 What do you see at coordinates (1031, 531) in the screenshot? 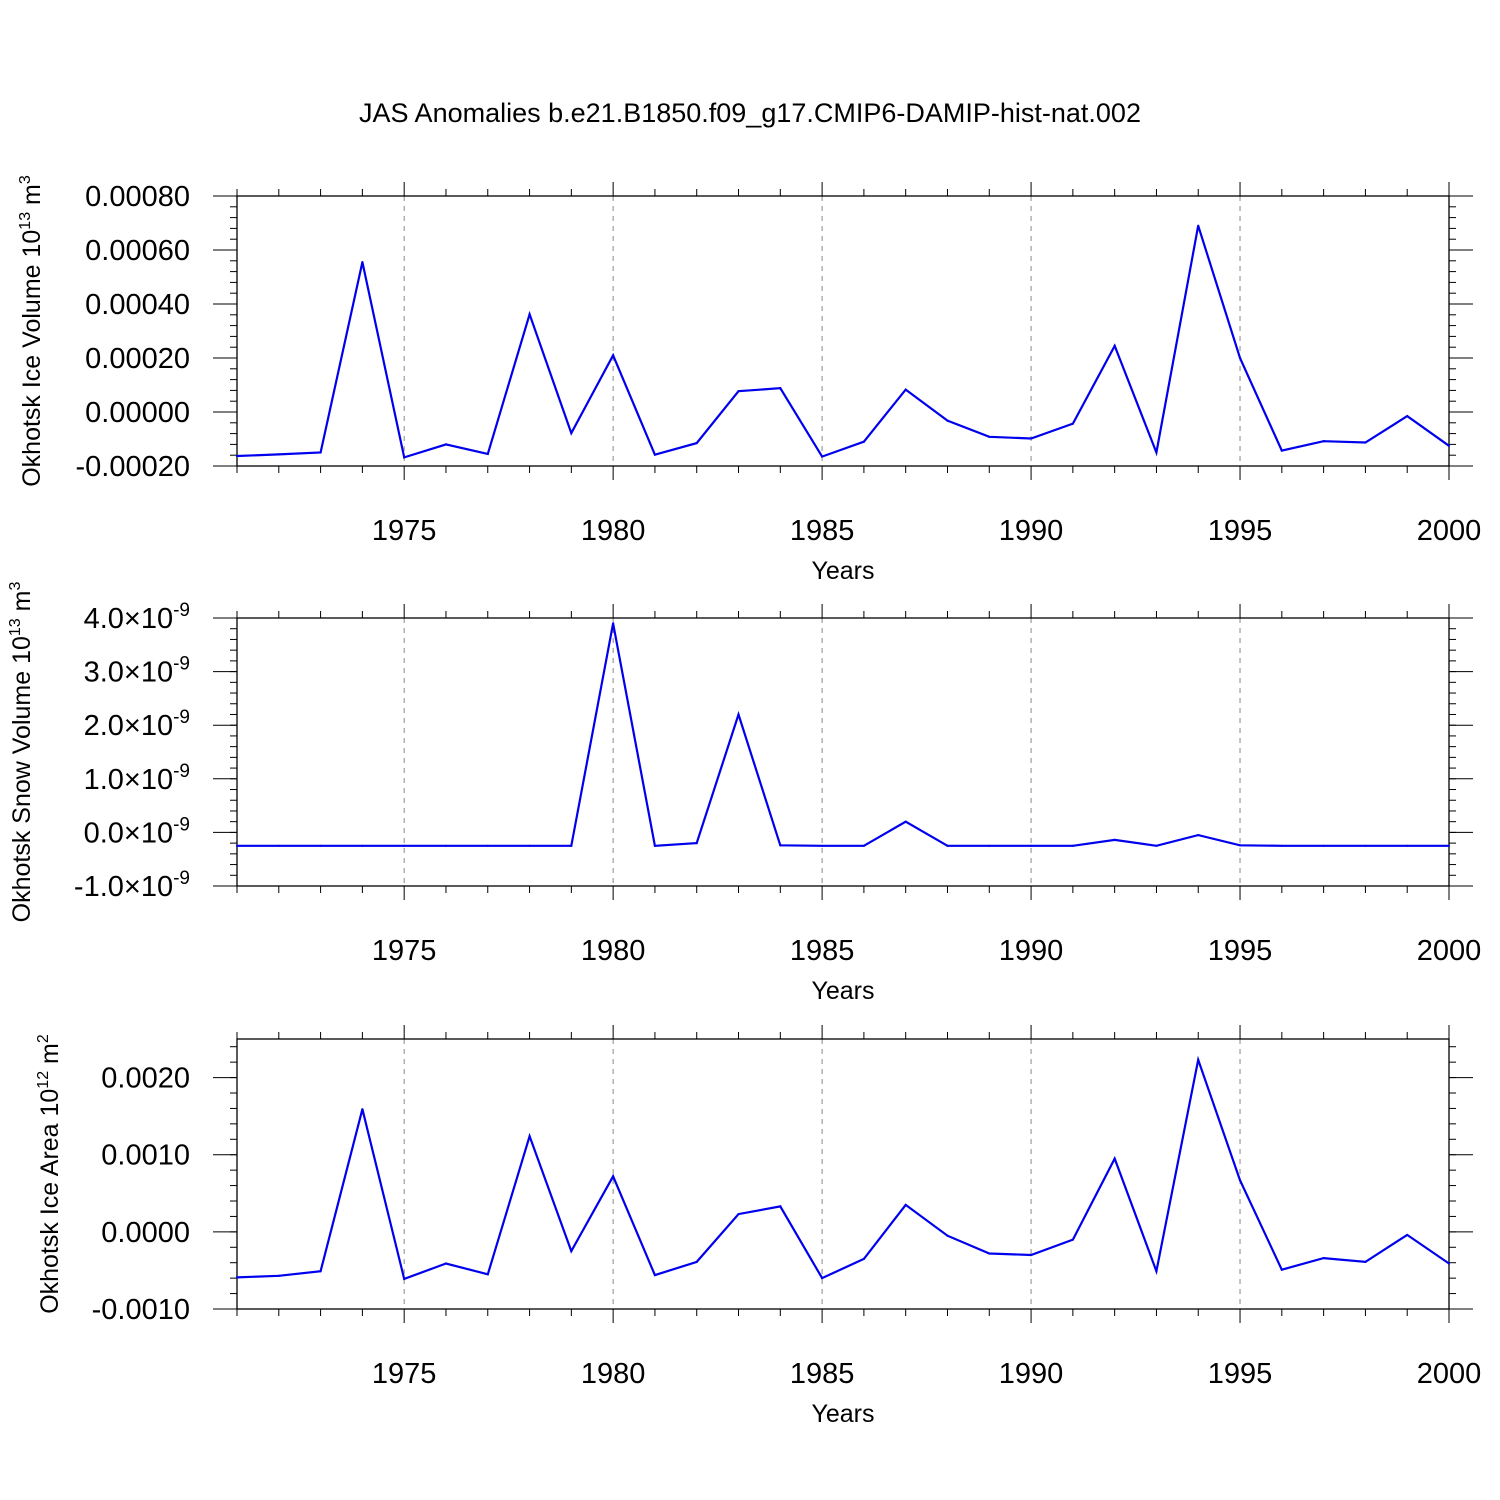
I see `x-tick-label: 1990` at bounding box center [1031, 531].